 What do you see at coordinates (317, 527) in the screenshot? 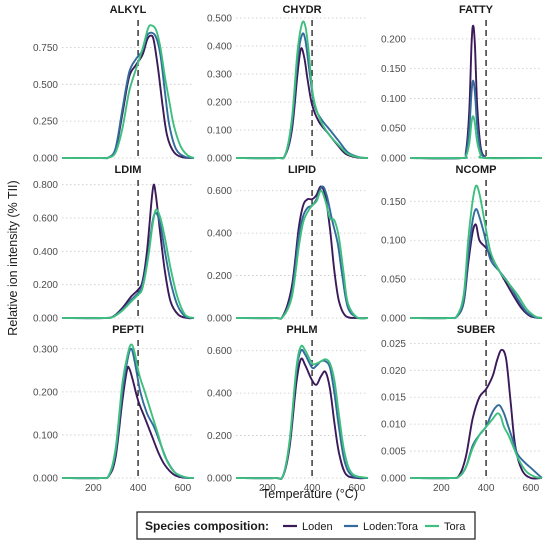
I see `legend-label-loden: Loden` at bounding box center [317, 527].